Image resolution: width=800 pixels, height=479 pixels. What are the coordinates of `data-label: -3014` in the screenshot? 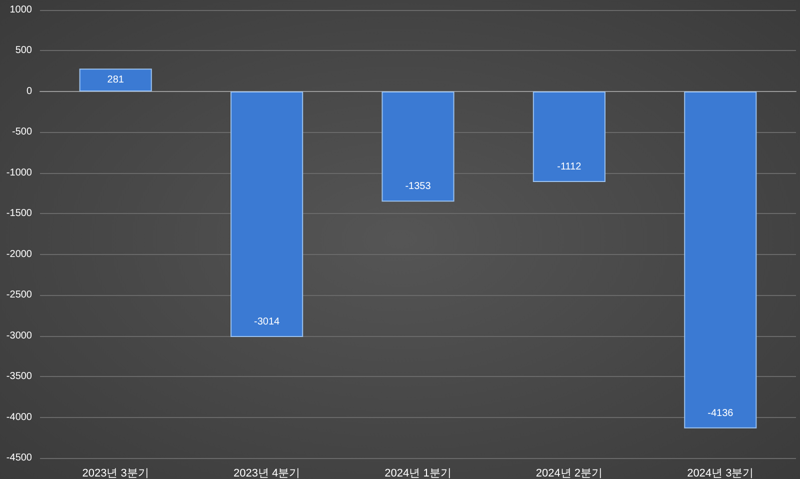 It's located at (267, 322).